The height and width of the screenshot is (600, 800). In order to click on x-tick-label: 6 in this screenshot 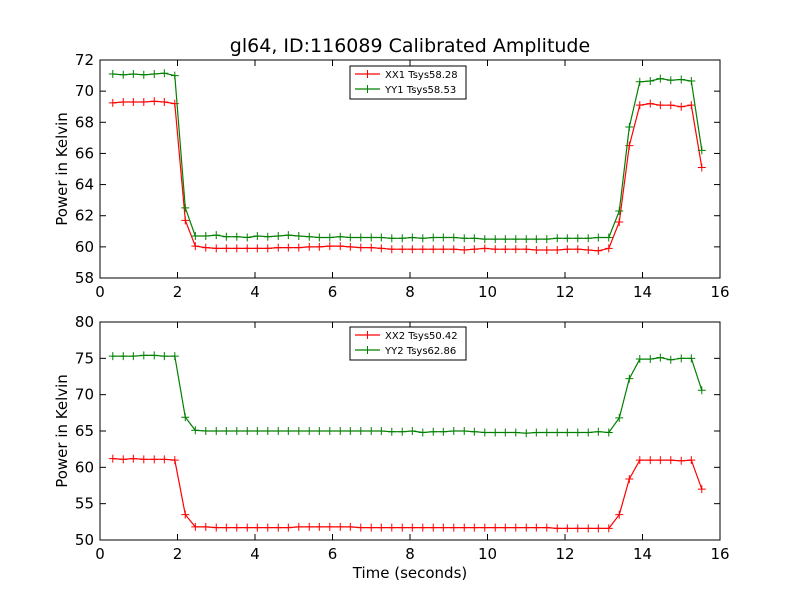, I will do `click(333, 554)`.